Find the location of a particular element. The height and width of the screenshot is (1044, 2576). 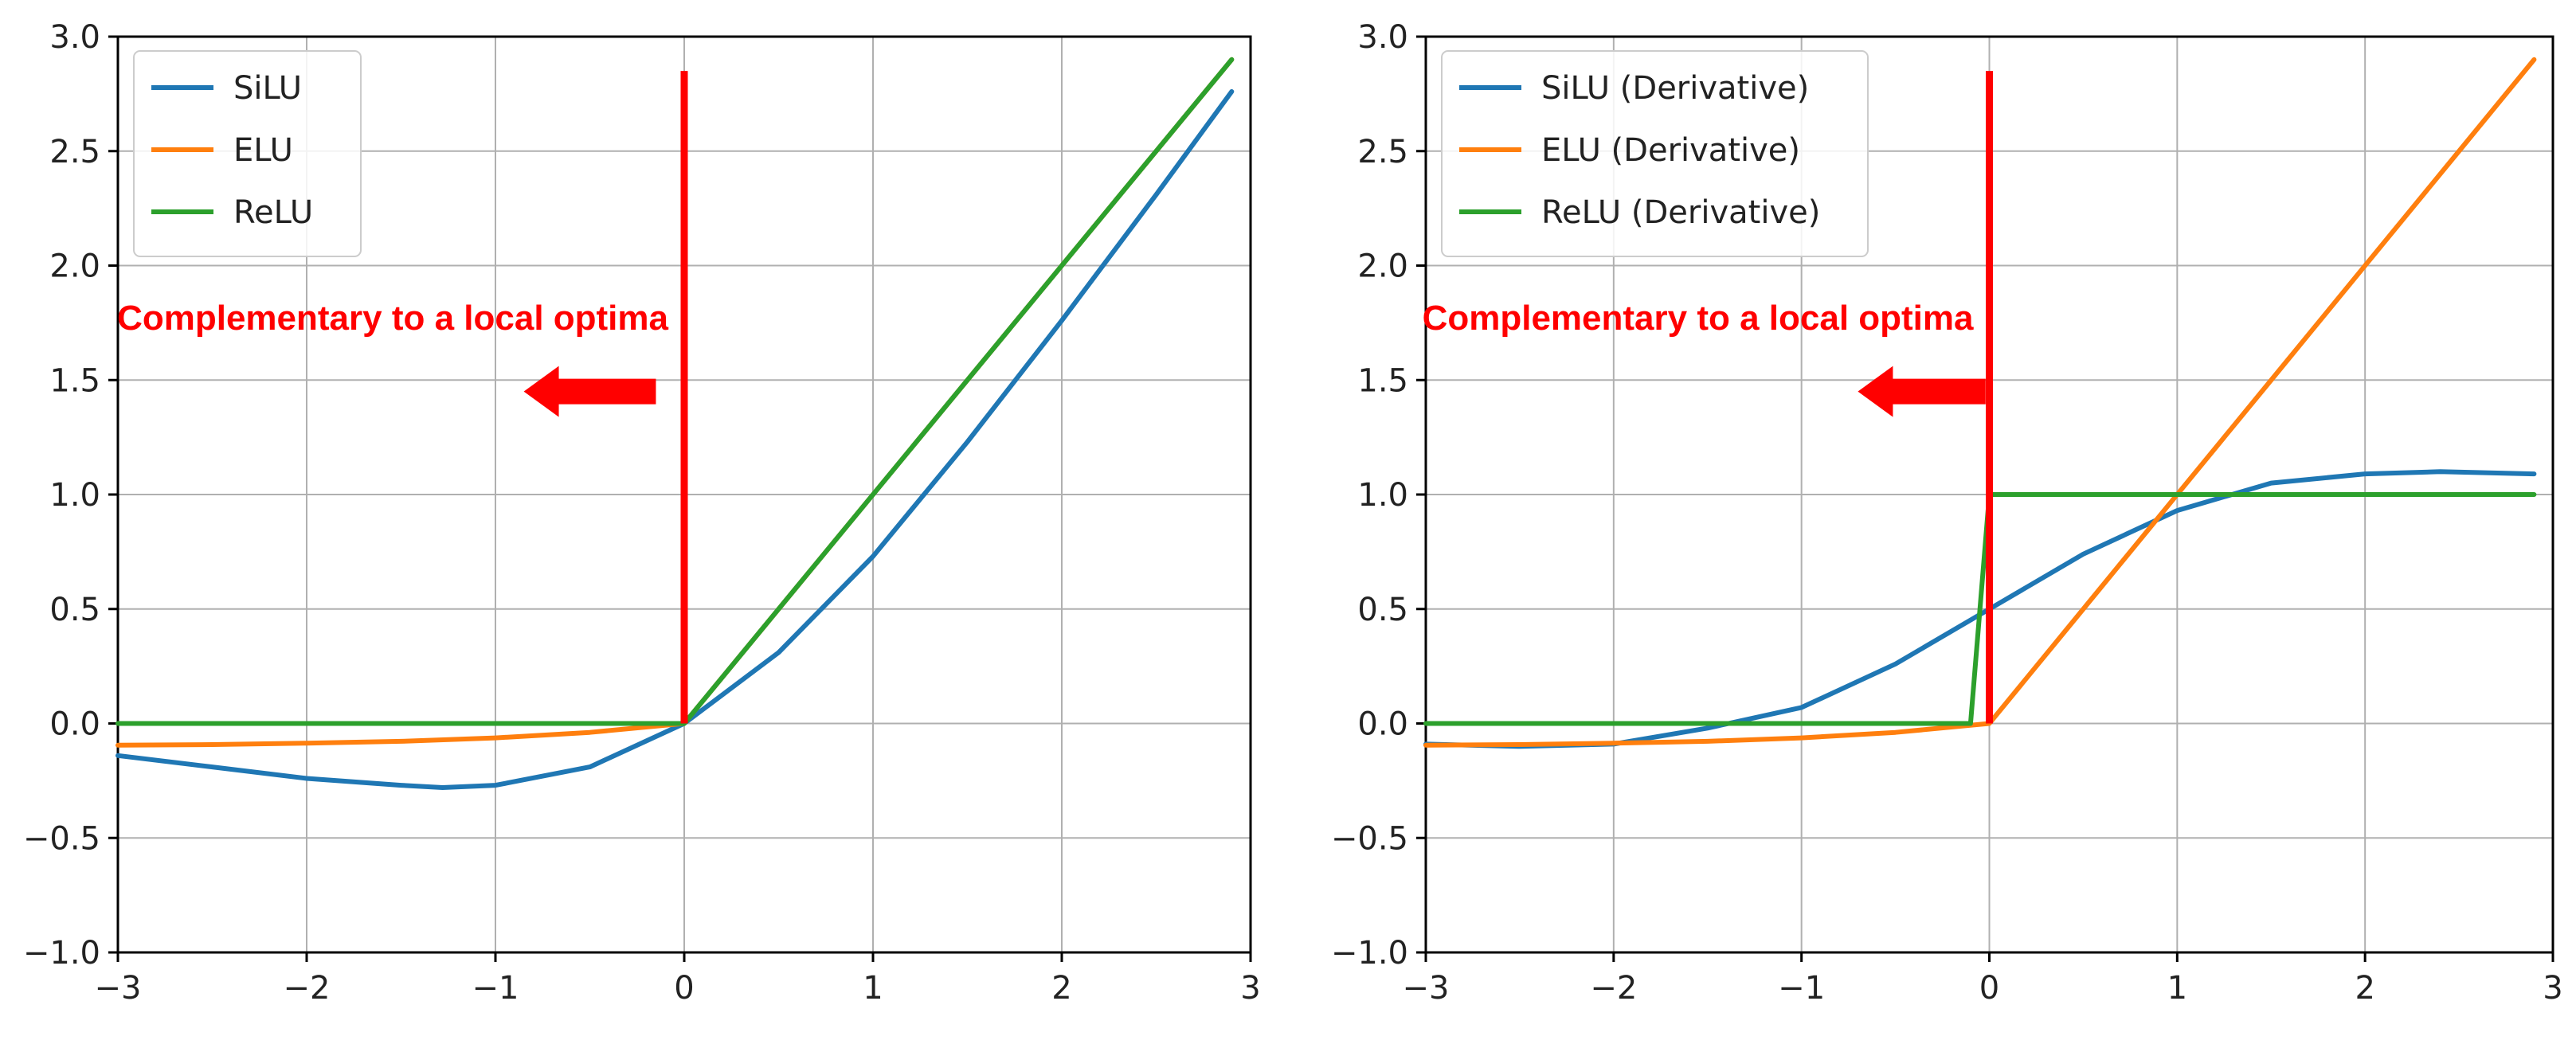

legend-entry: SiLU (Derivative) is located at coordinates (1675, 88).